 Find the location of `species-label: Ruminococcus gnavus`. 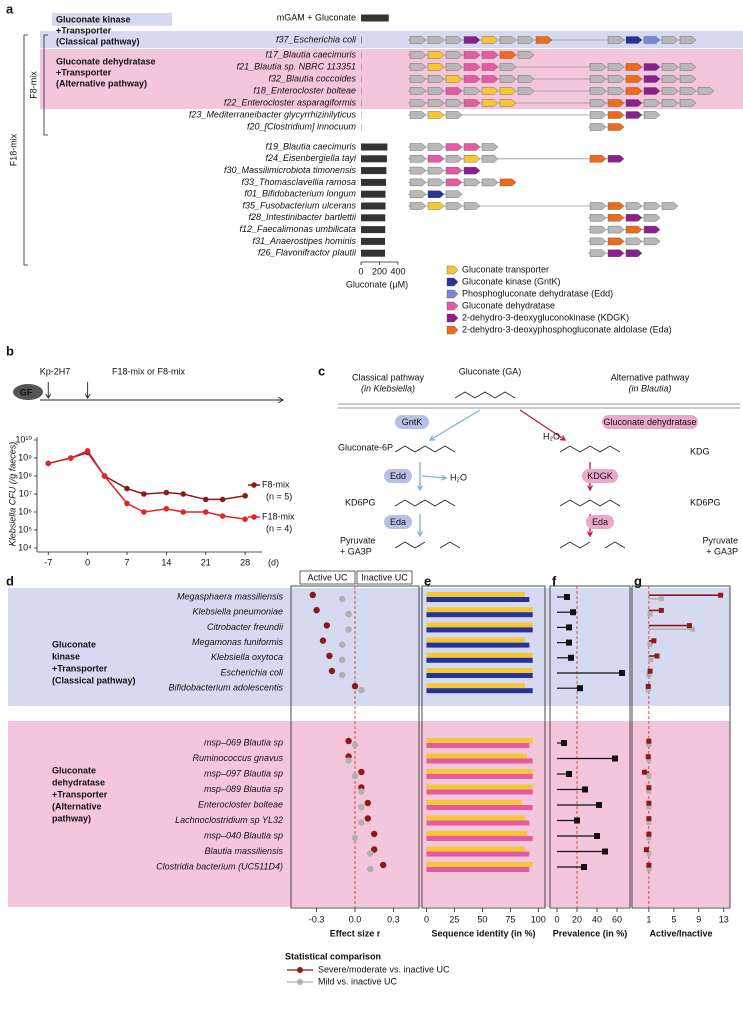

species-label: Ruminococcus gnavus is located at coordinates (237, 758).